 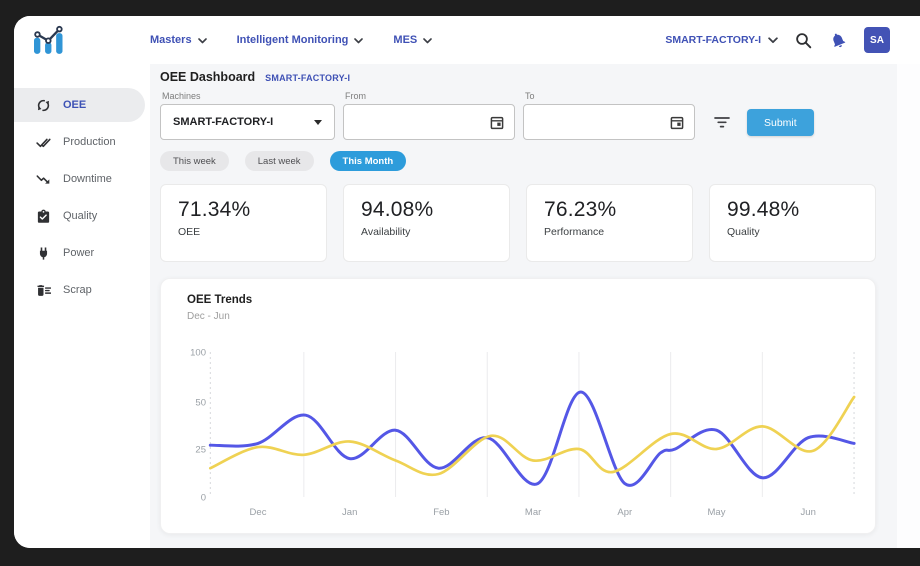 I want to click on chart-x-tick-label: Jun, so click(x=808, y=512).